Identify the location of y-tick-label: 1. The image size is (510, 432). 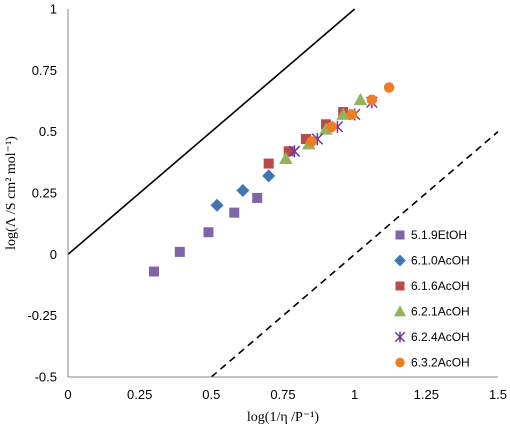
(53, 9).